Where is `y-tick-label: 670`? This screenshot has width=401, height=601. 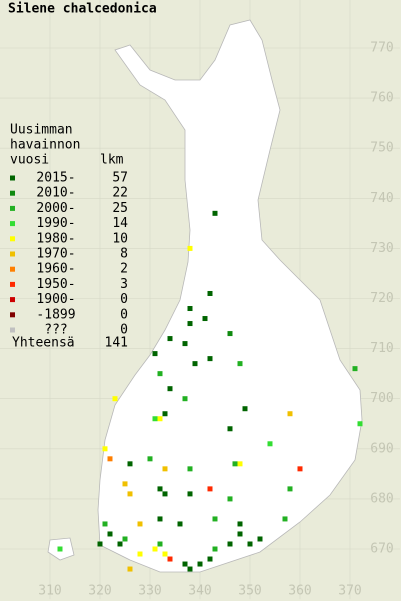 y-tick-label: 670 is located at coordinates (381, 549).